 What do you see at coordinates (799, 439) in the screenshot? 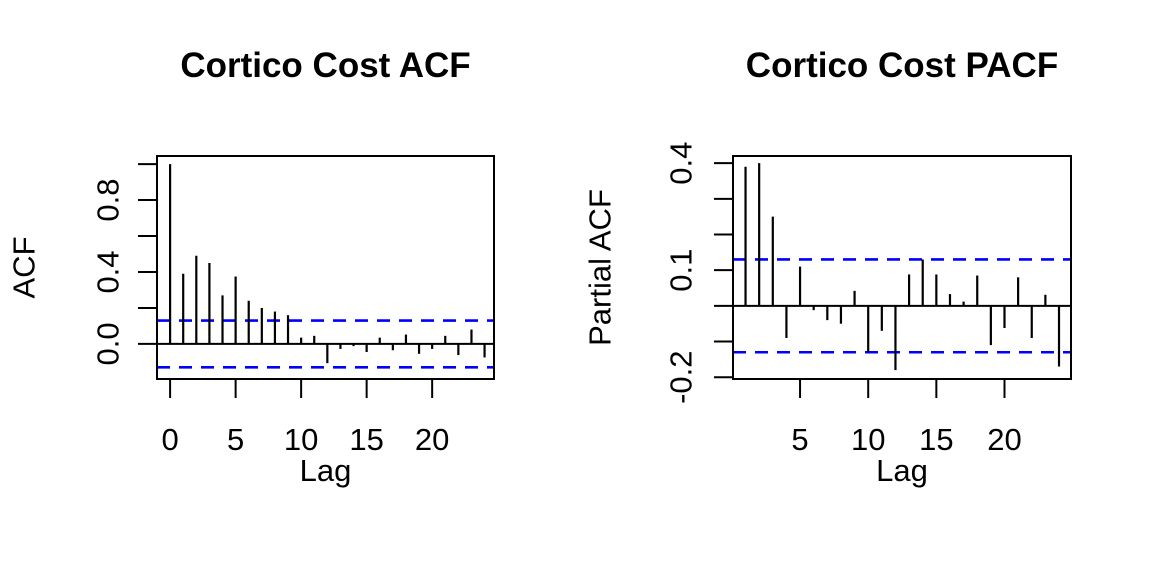
I see `pacf-x-tick-label: 5` at bounding box center [799, 439].